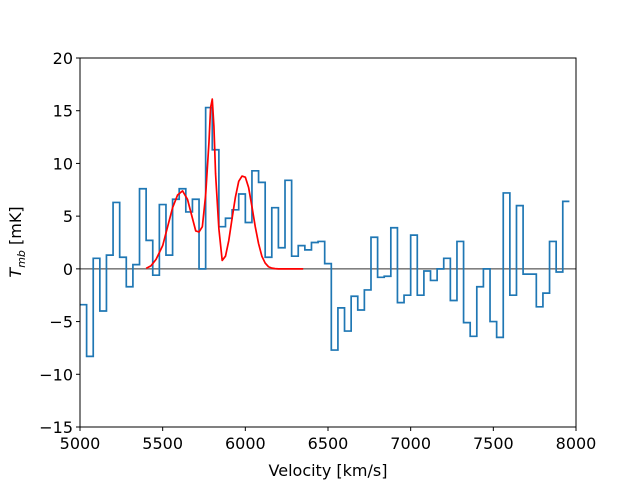  I want to click on gaussian-fit-line, so click(224, 184).